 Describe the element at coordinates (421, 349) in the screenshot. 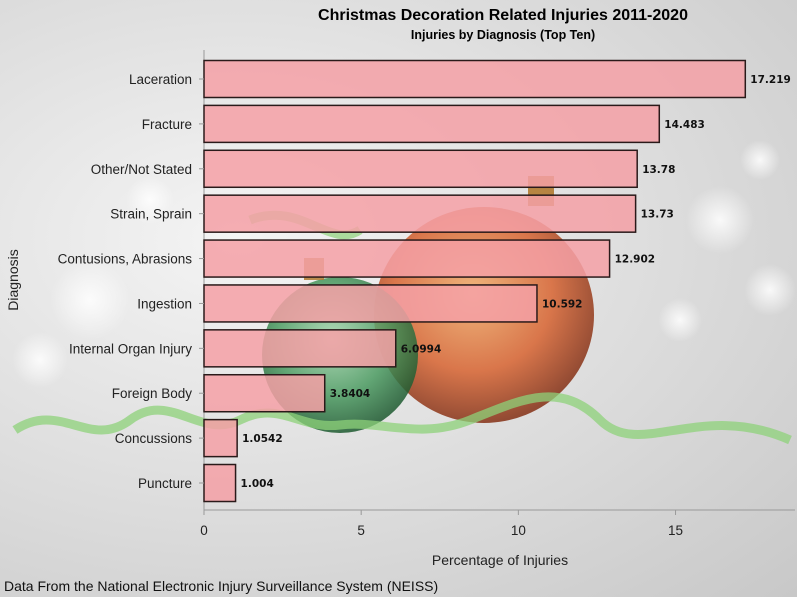

I see `bar-value-label: 6.0994` at that location.